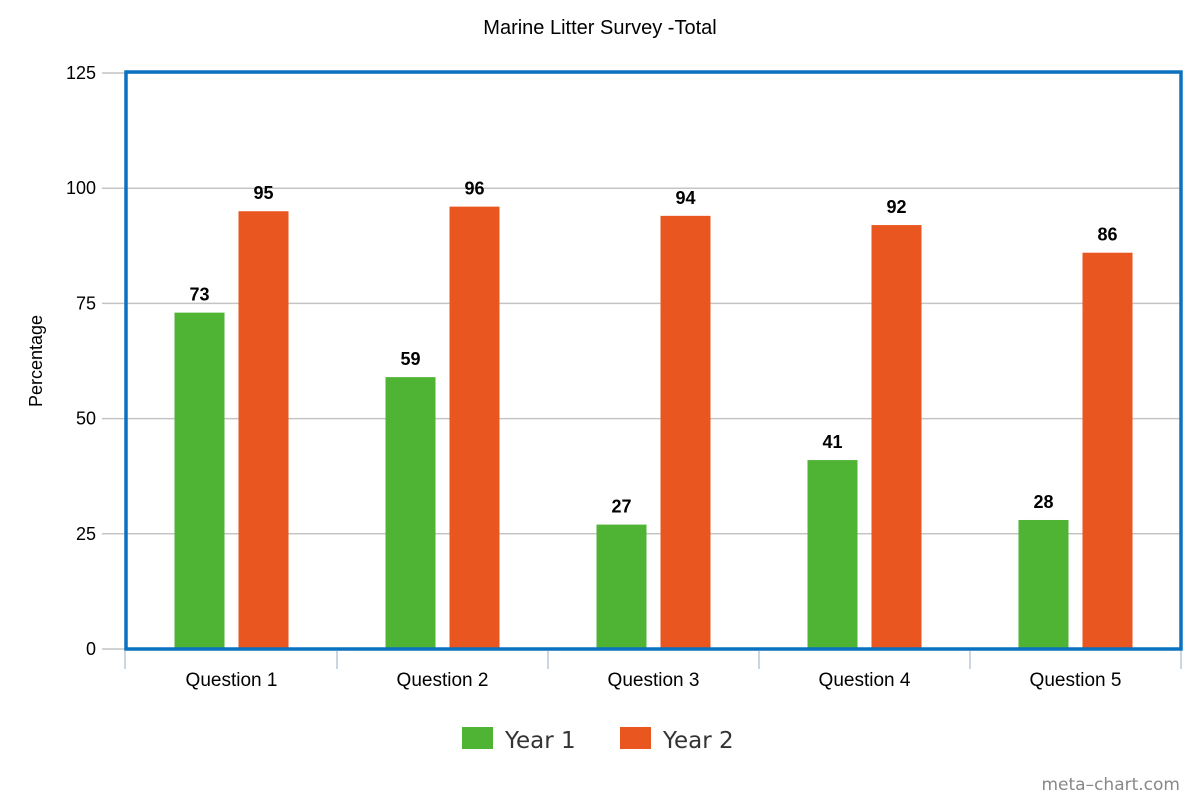  What do you see at coordinates (698, 741) in the screenshot?
I see `legend-label: Year 2` at bounding box center [698, 741].